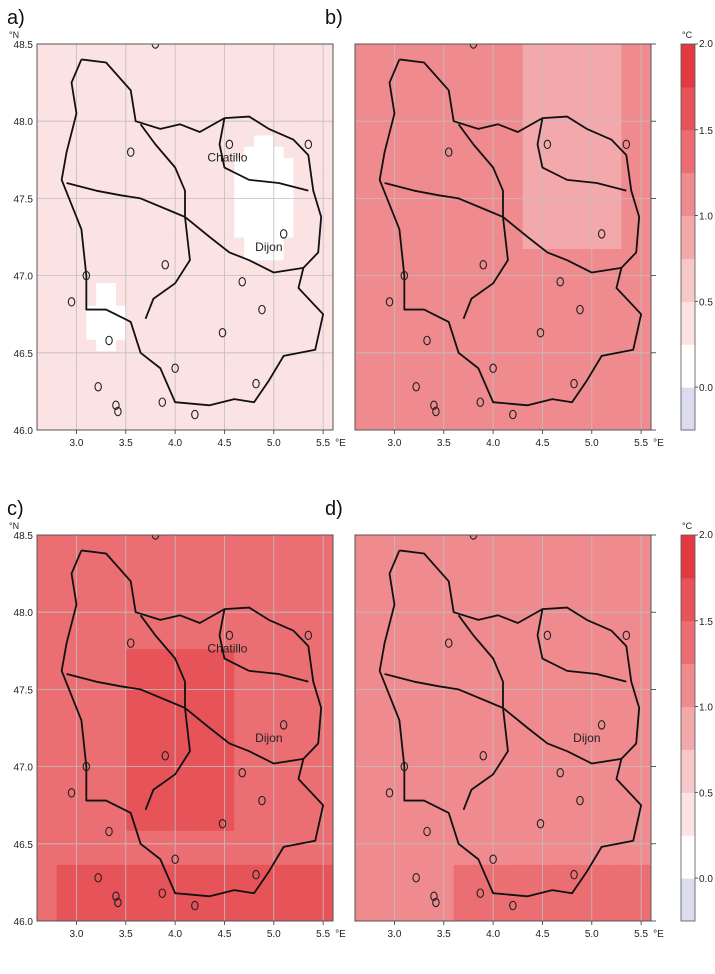  Describe the element at coordinates (334, 509) in the screenshot. I see `panel-label: d)` at that location.